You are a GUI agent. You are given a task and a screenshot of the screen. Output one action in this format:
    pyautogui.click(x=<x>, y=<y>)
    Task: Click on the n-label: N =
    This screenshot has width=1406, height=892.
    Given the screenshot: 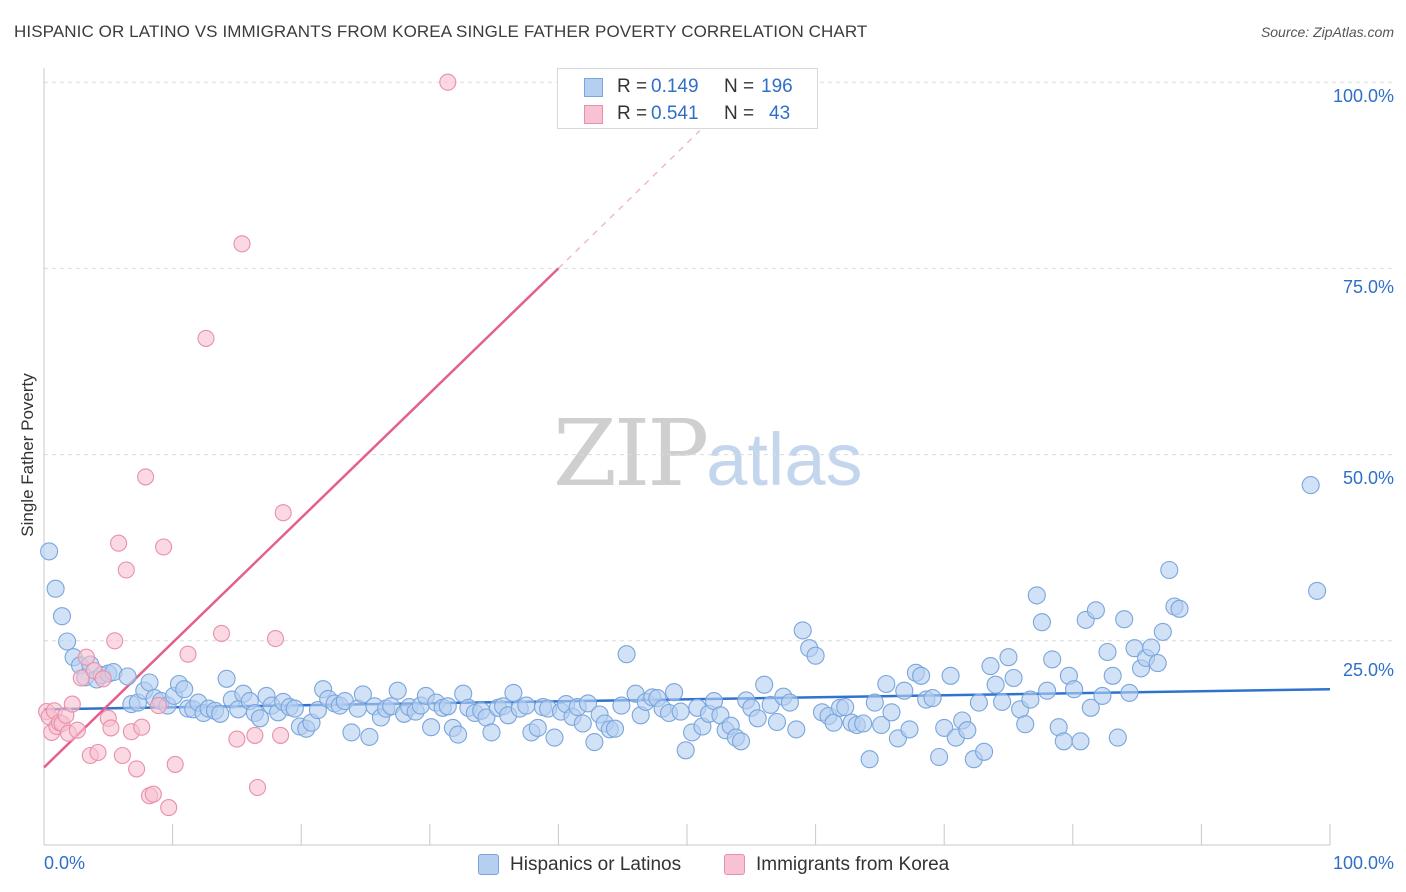 What is the action you would take?
    pyautogui.click(x=739, y=113)
    